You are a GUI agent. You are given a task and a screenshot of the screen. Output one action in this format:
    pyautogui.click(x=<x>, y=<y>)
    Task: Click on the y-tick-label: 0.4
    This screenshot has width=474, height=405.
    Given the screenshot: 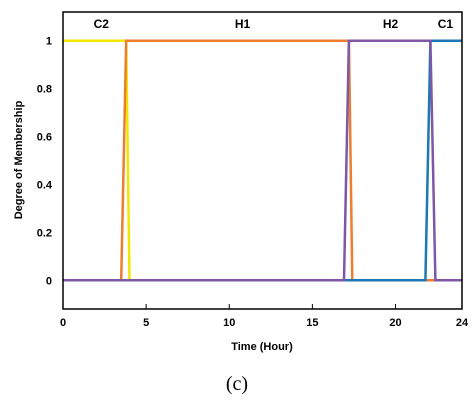 What is the action you would take?
    pyautogui.click(x=45, y=185)
    